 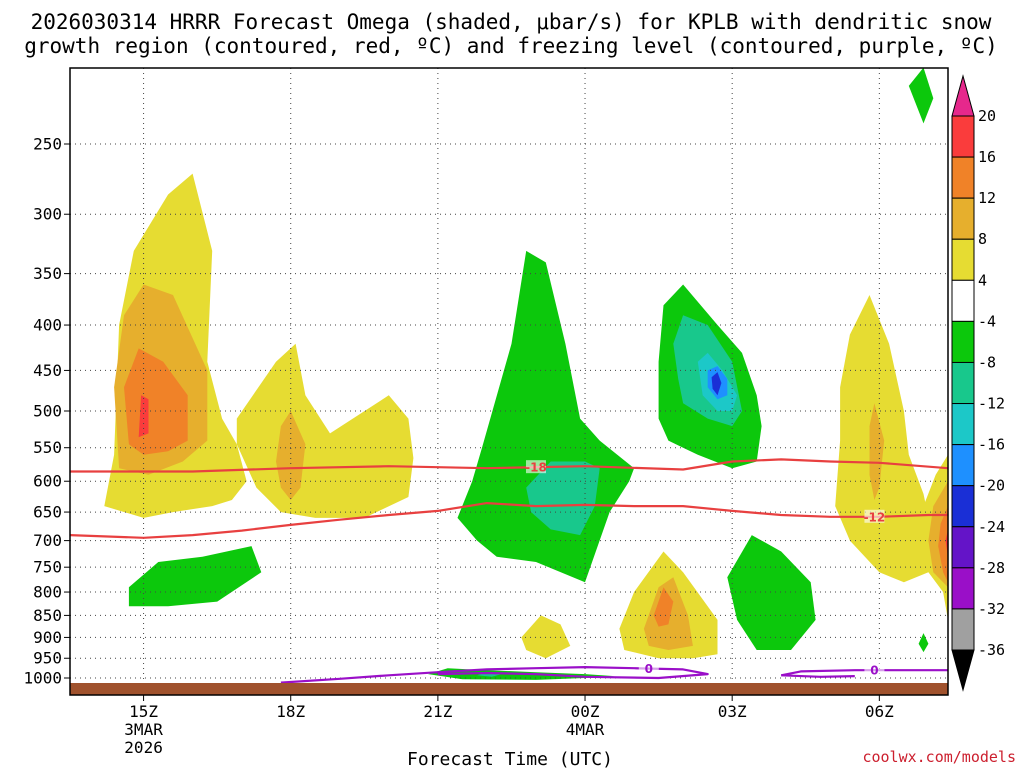 What do you see at coordinates (195, 576) in the screenshot?
I see `omega-region-descent-low-left` at bounding box center [195, 576].